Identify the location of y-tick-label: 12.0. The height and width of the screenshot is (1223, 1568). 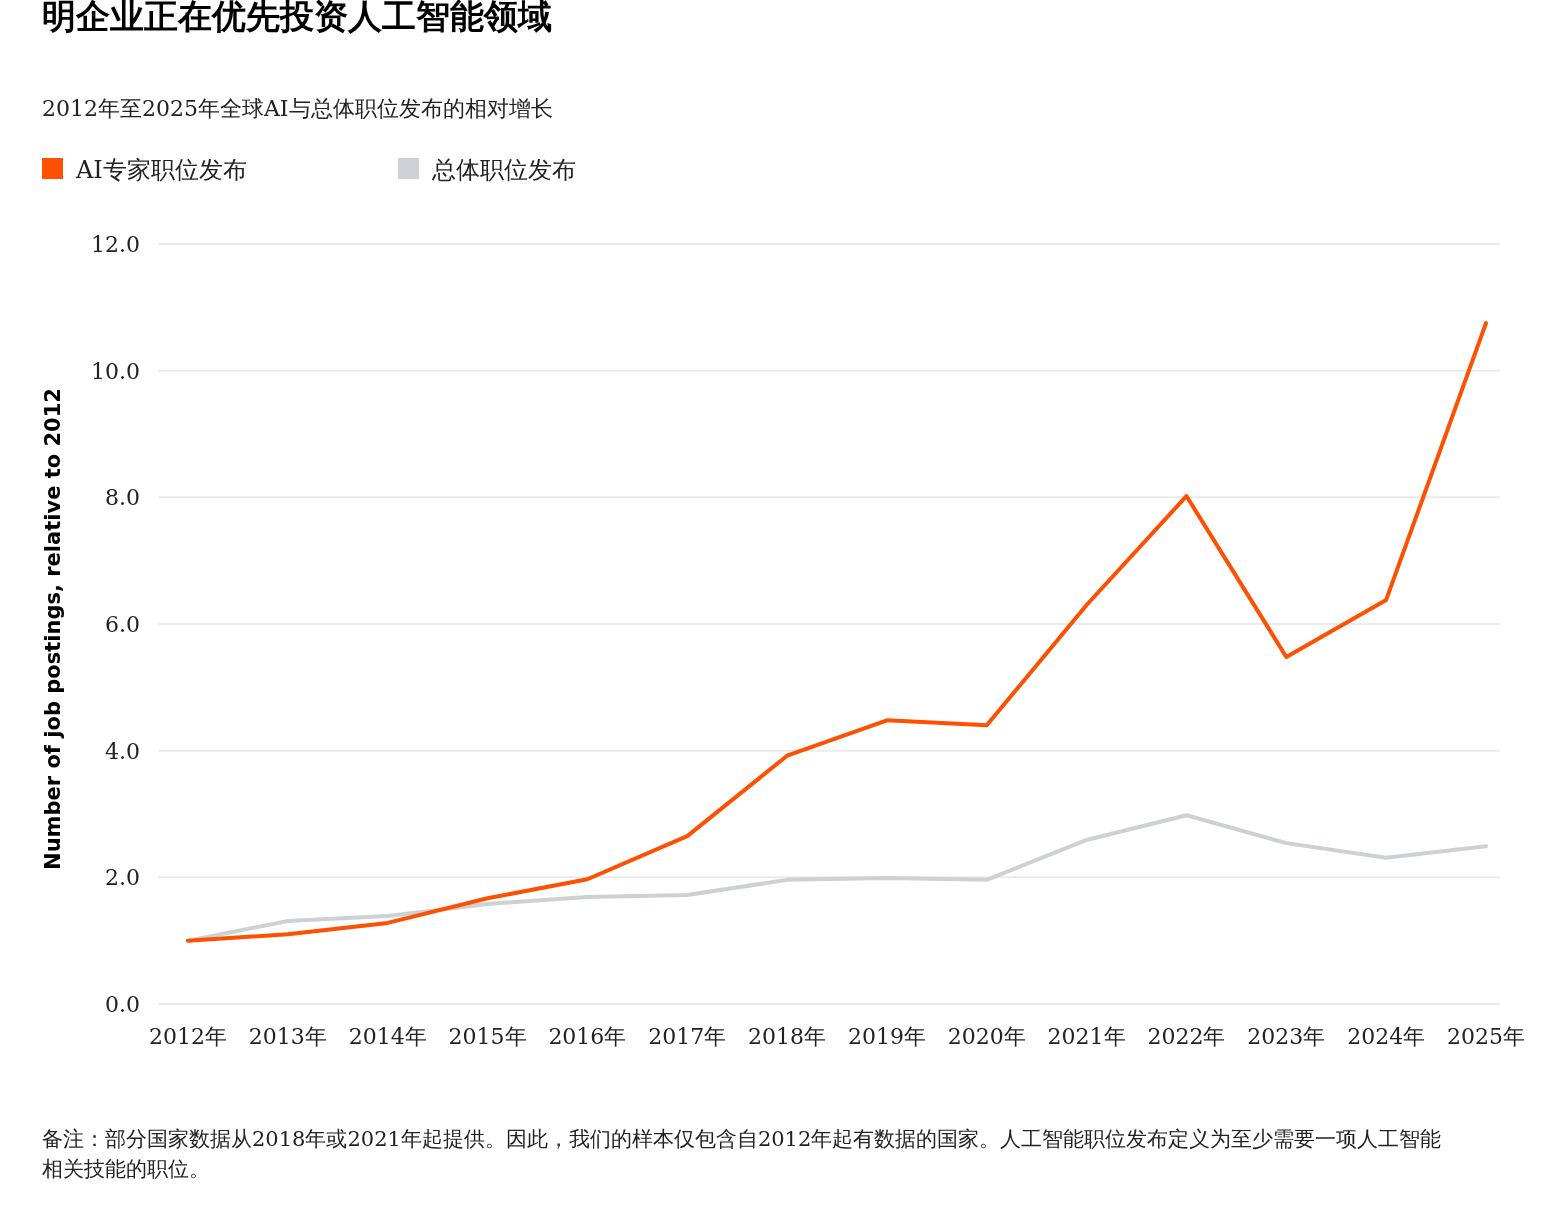
(115, 244).